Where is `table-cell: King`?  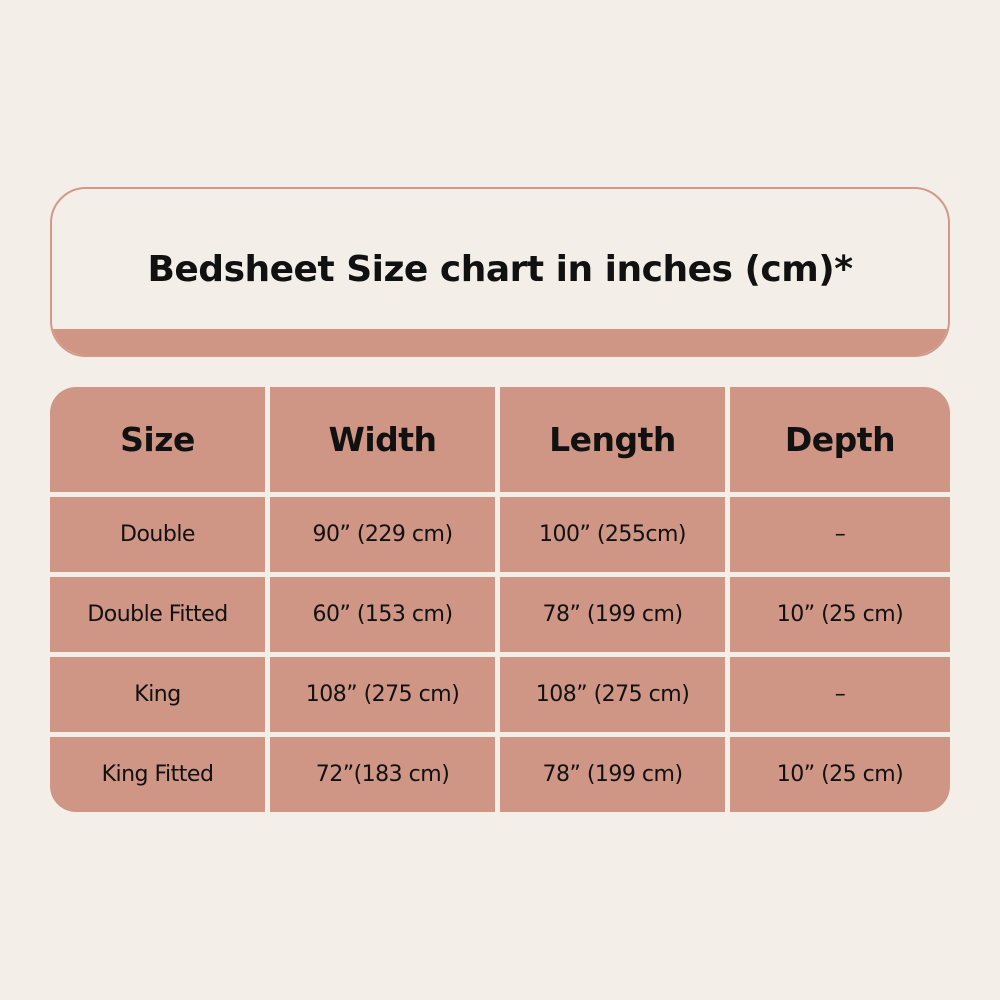
table-cell: King is located at coordinates (157, 694).